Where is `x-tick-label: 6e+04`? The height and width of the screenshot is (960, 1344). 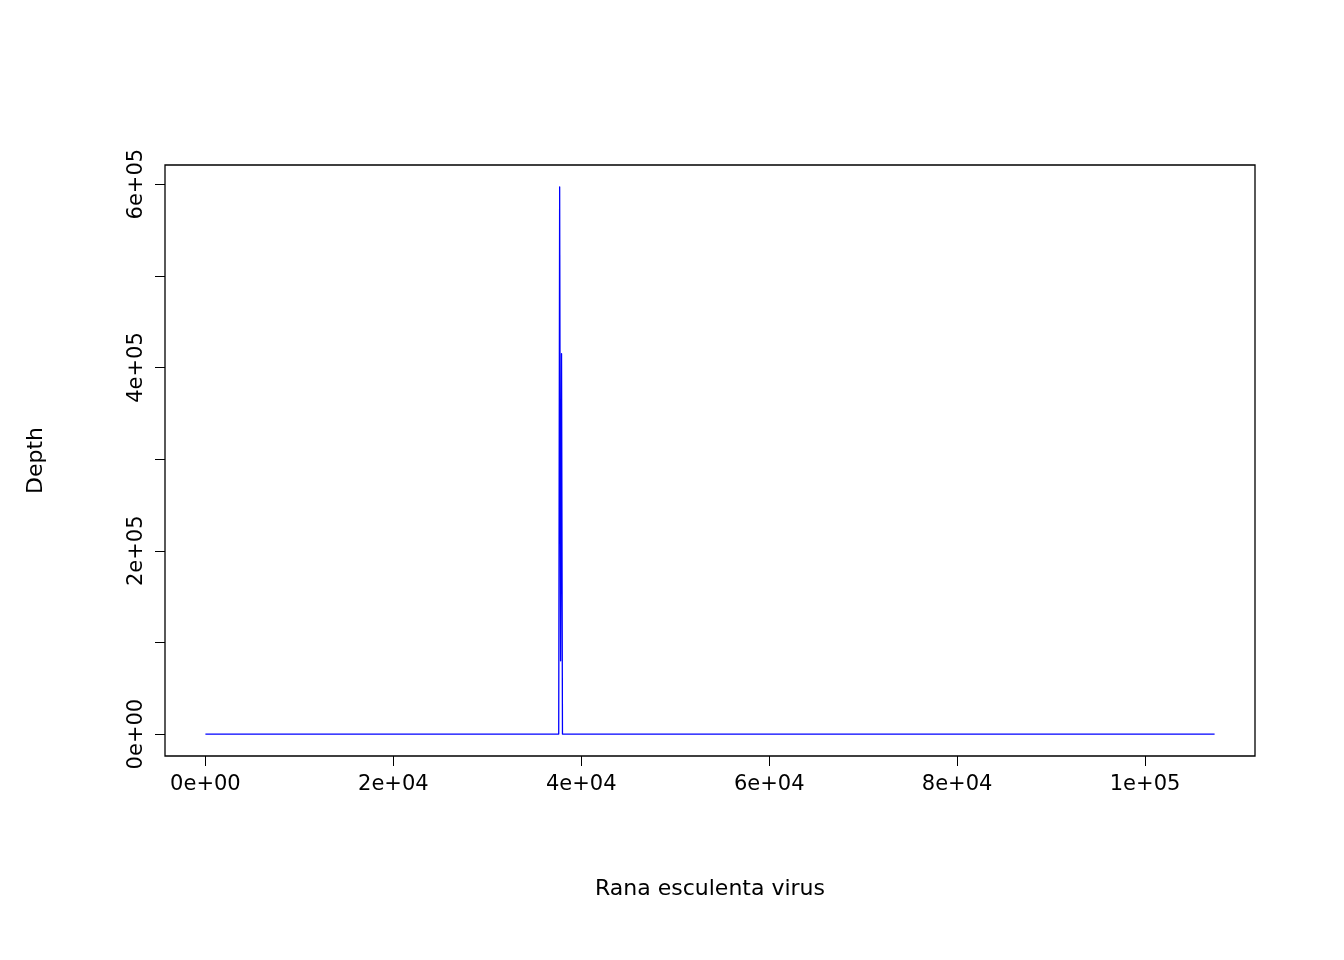
x-tick-label: 6e+04 is located at coordinates (769, 782).